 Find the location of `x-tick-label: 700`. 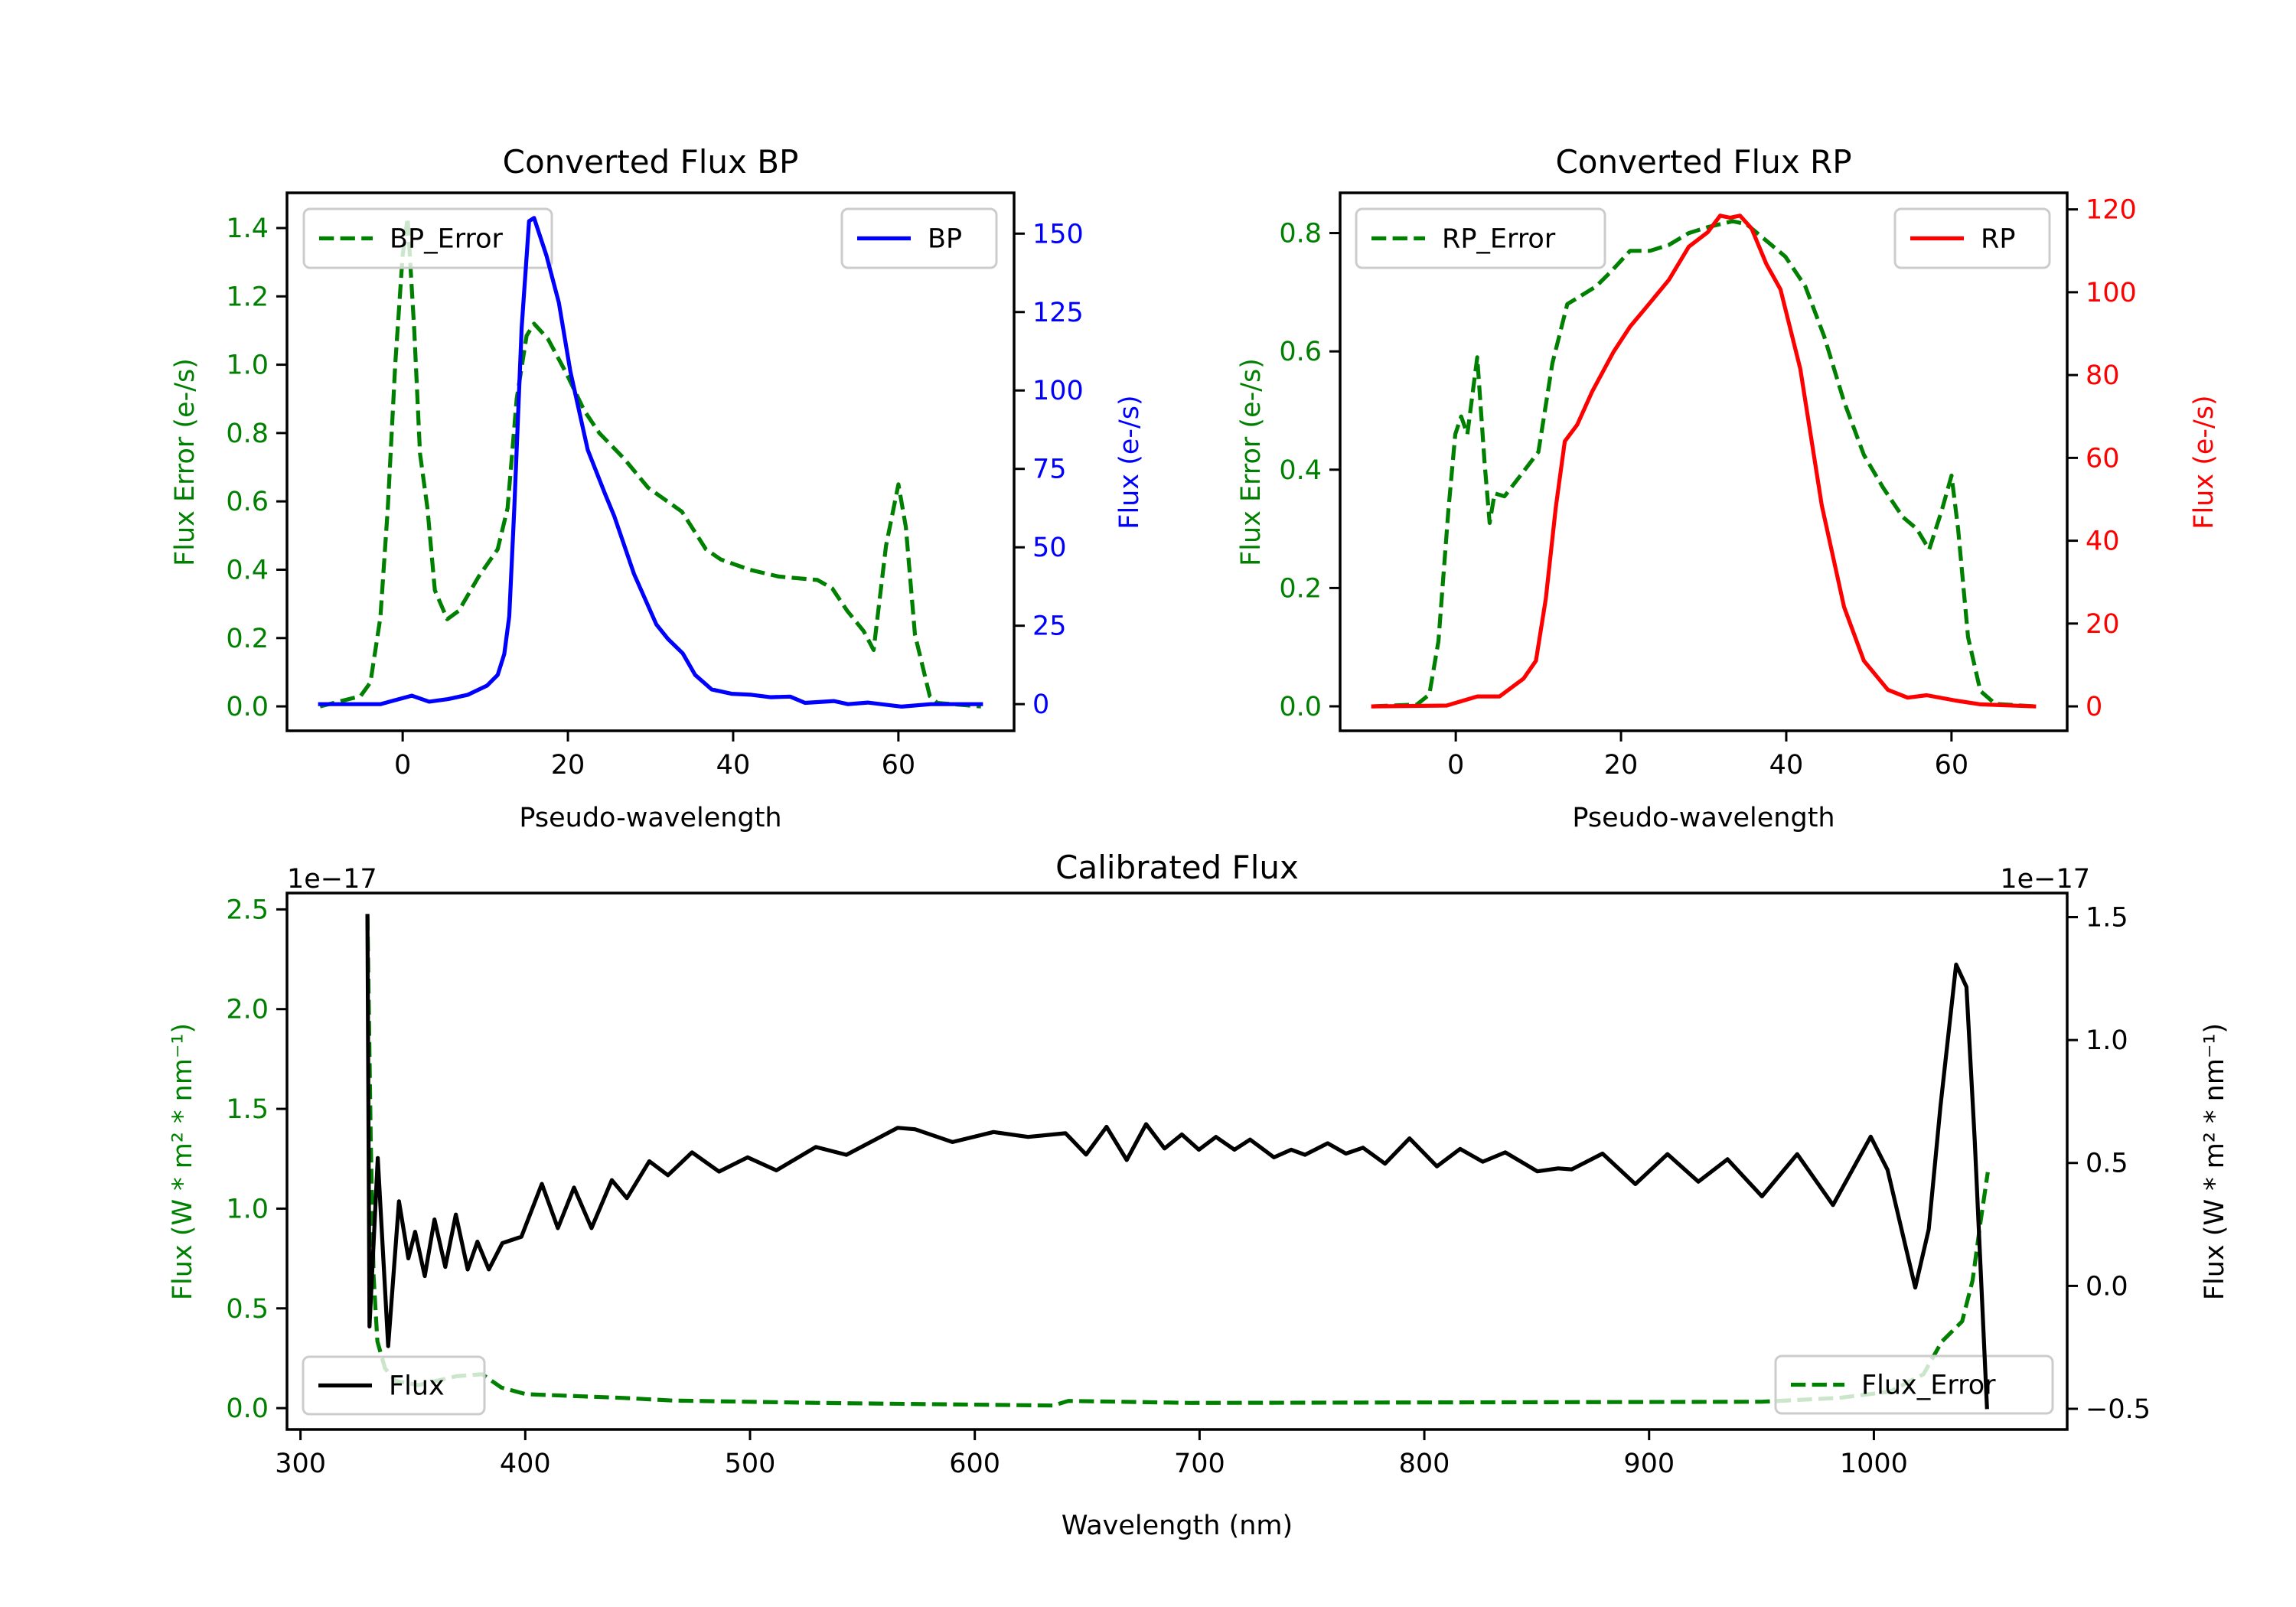

x-tick-label: 700 is located at coordinates (1199, 1464).